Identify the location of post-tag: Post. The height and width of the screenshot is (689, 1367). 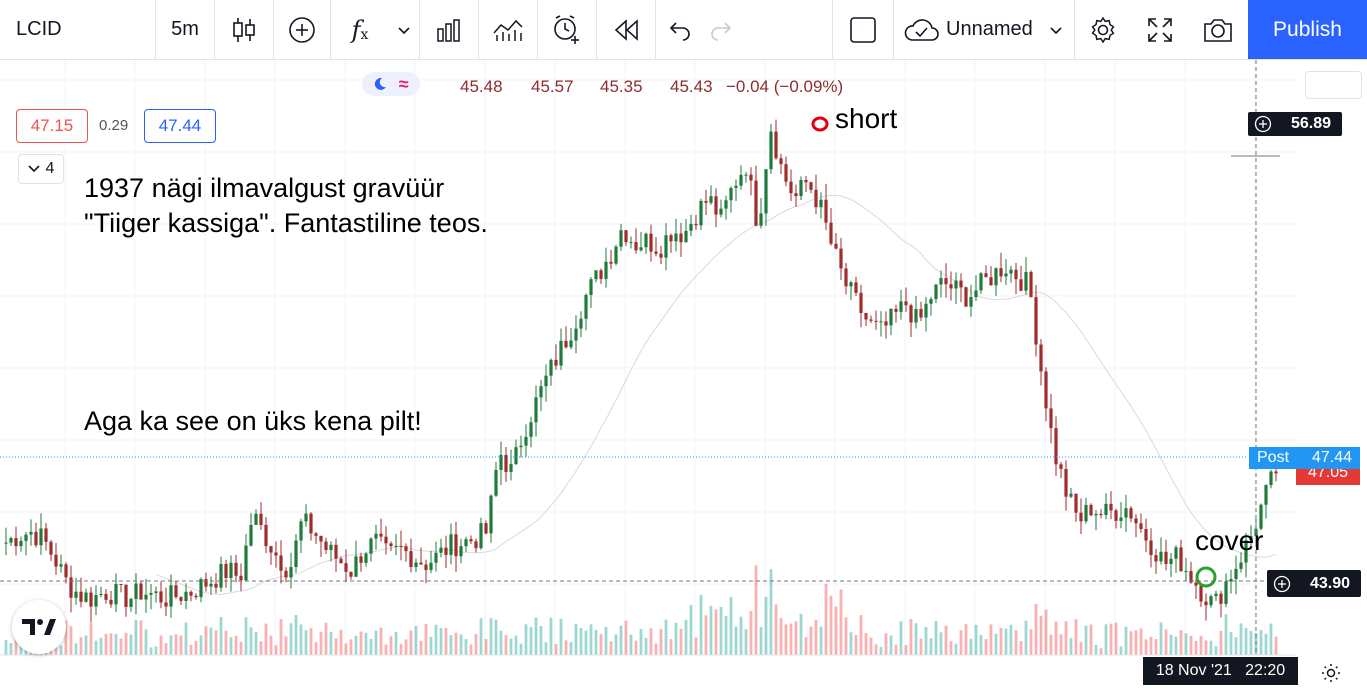
(1273, 457).